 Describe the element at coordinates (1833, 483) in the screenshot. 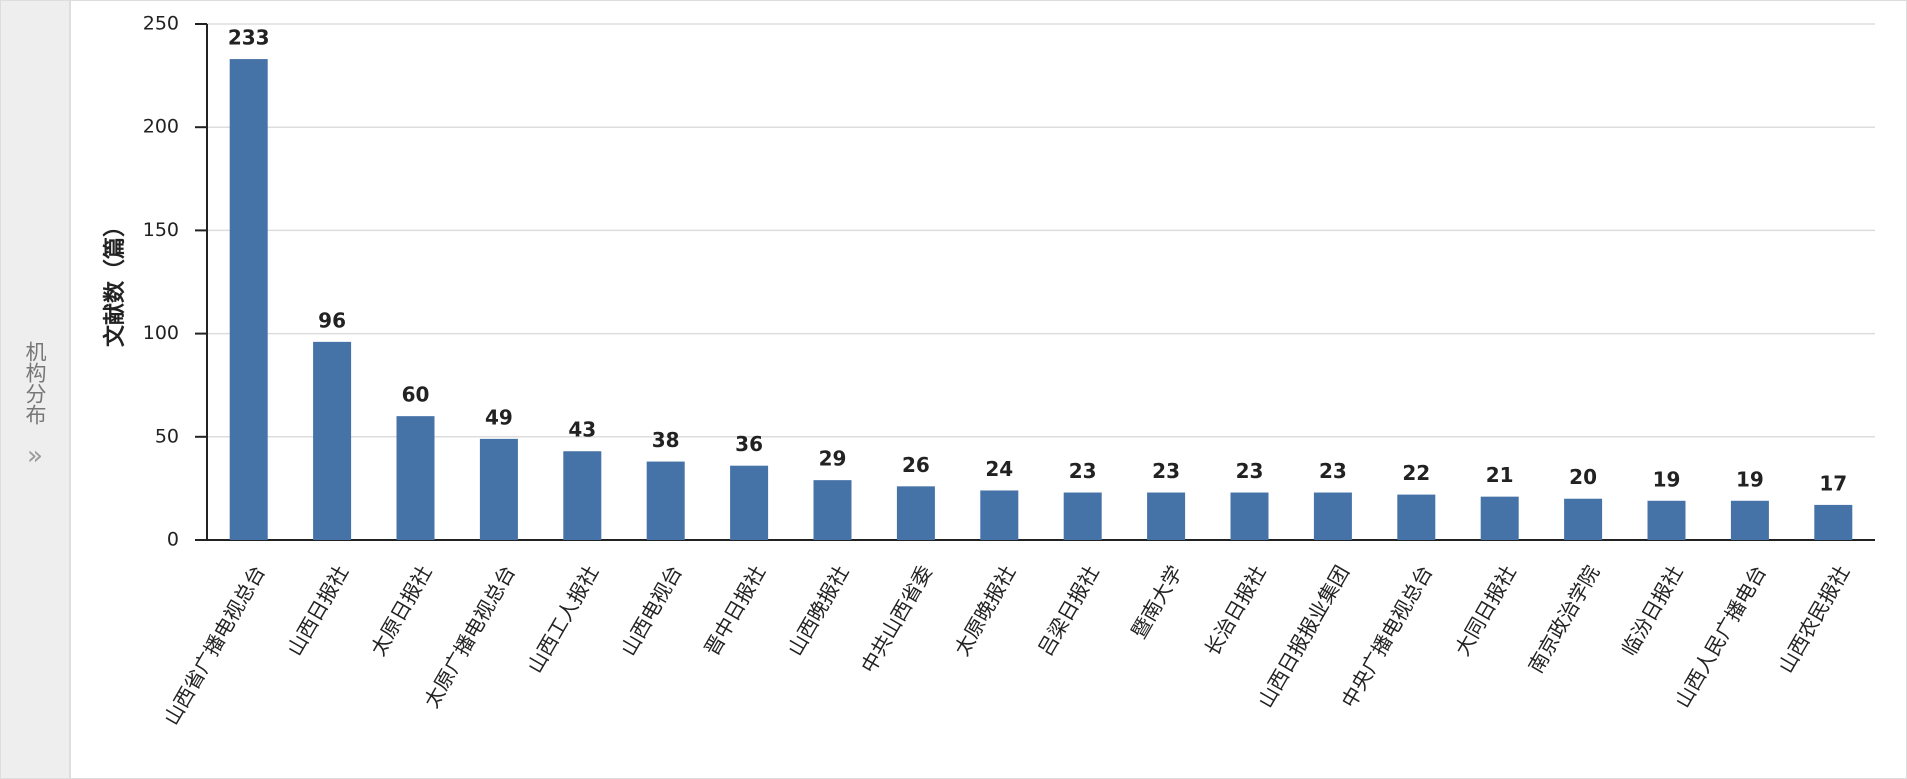

I see `data-label: 17` at that location.